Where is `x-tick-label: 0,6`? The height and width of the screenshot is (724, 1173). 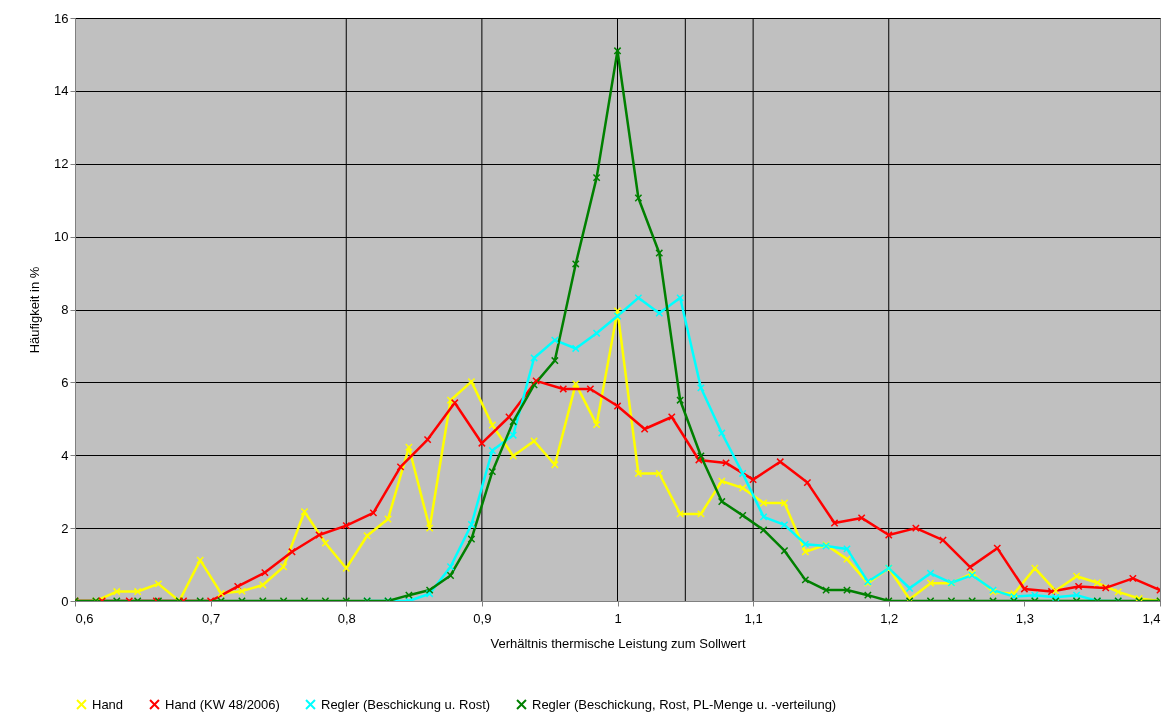
x-tick-label: 0,6 is located at coordinates (84, 618).